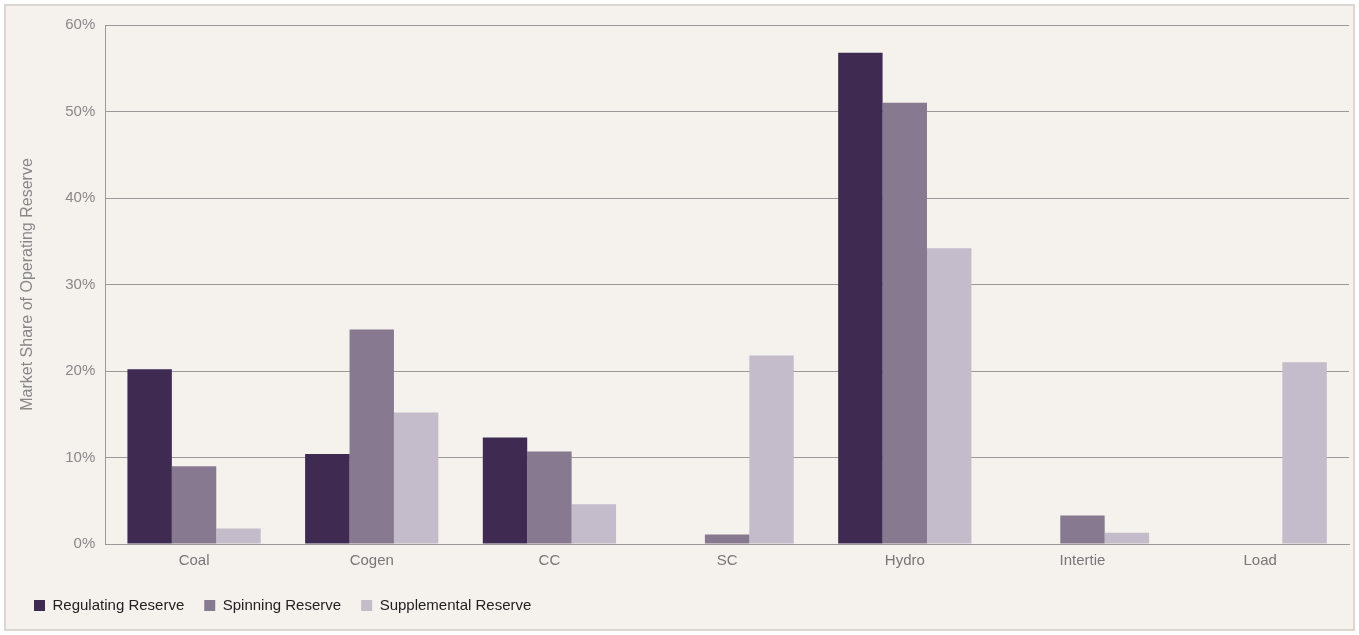  I want to click on y-axis-title: Market Share of Operating Reserve, so click(27, 284).